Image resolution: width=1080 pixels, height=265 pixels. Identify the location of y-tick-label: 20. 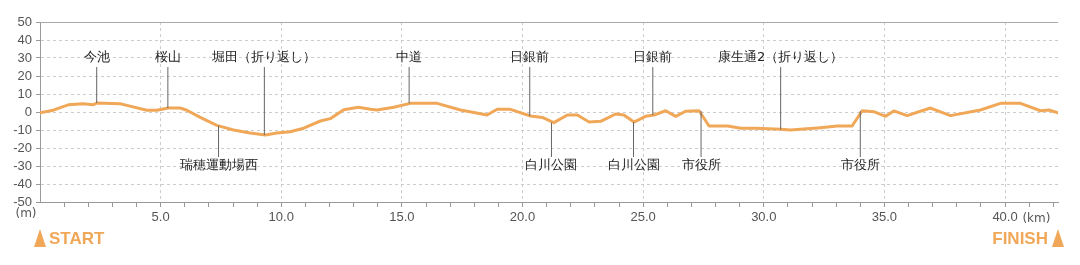
(24, 75).